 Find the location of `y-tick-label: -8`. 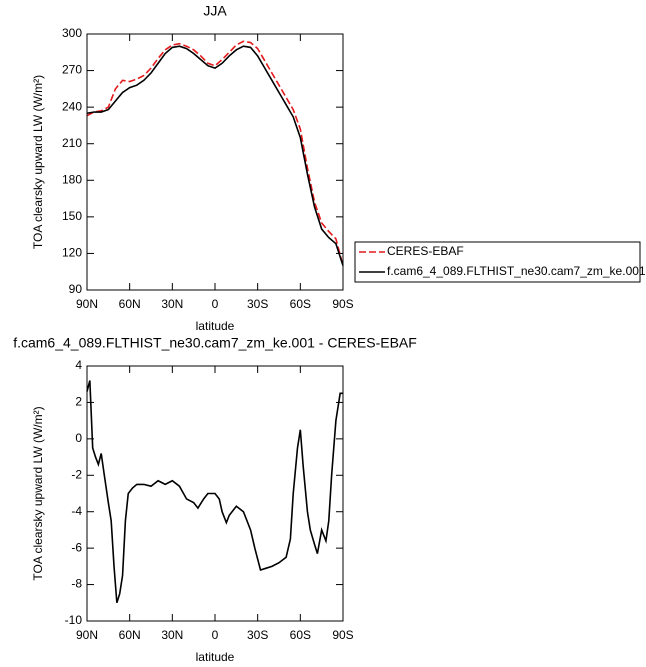

y-tick-label: -8 is located at coordinates (76, 584).